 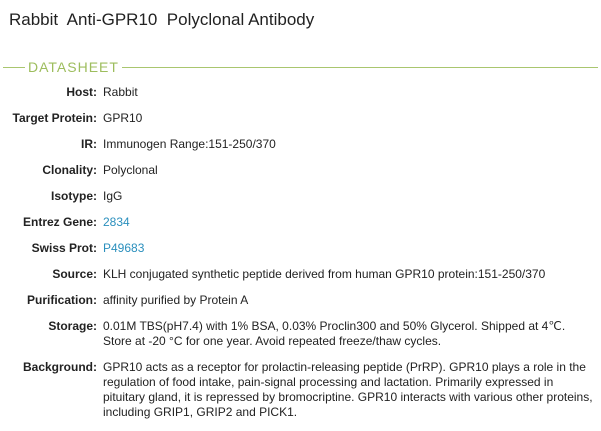 What do you see at coordinates (89, 144) in the screenshot?
I see `label: IR:` at bounding box center [89, 144].